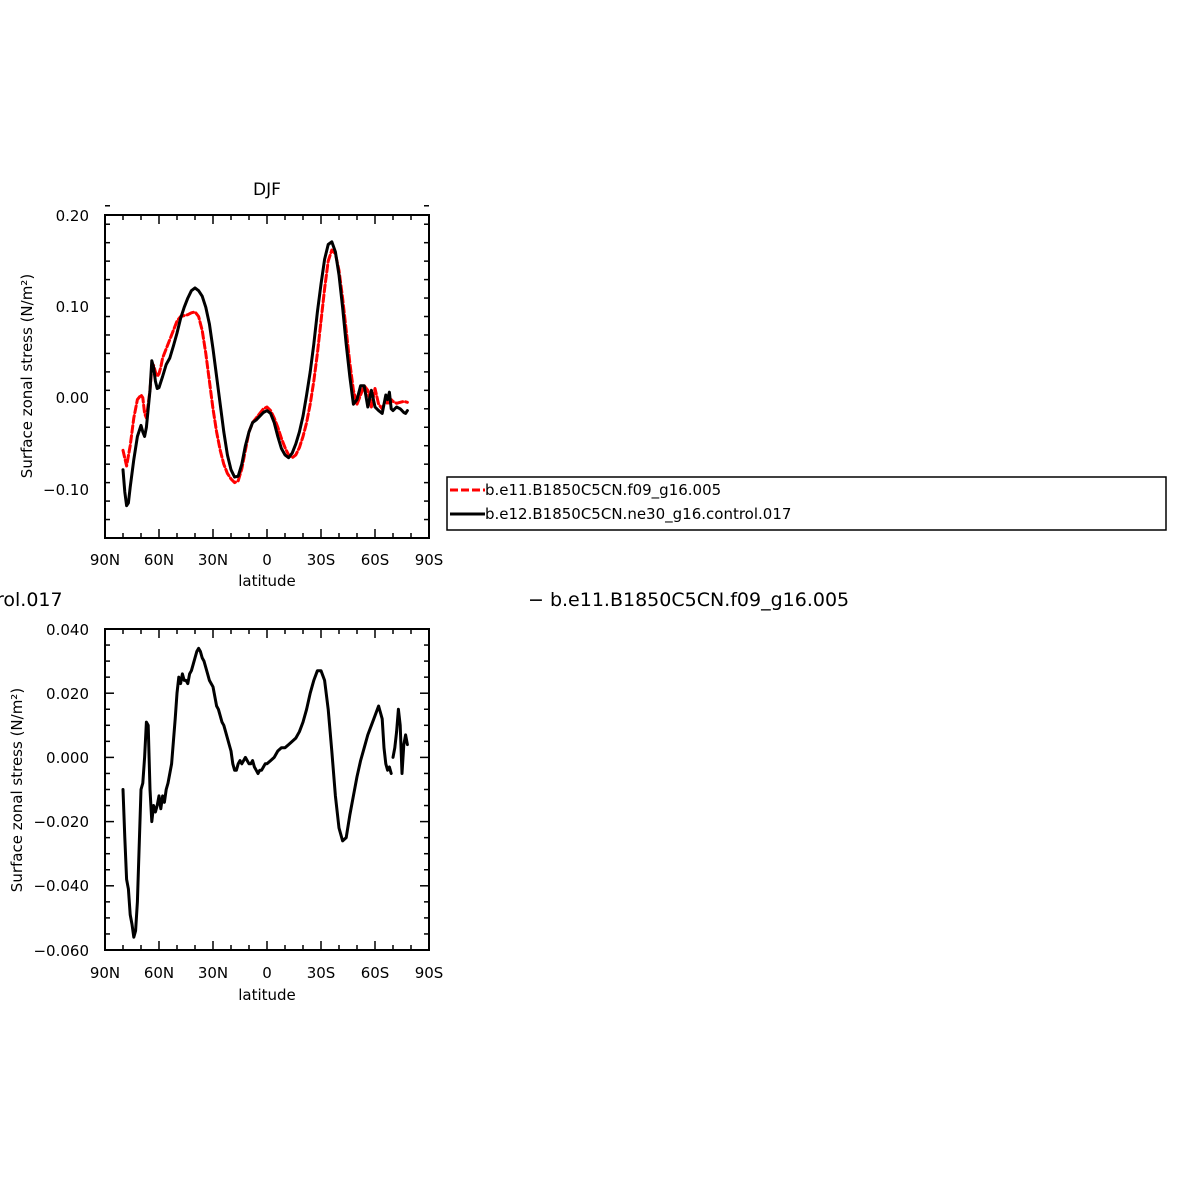 This screenshot has width=1184, height=1181. I want to click on top-xtick-label: 90S, so click(429, 560).